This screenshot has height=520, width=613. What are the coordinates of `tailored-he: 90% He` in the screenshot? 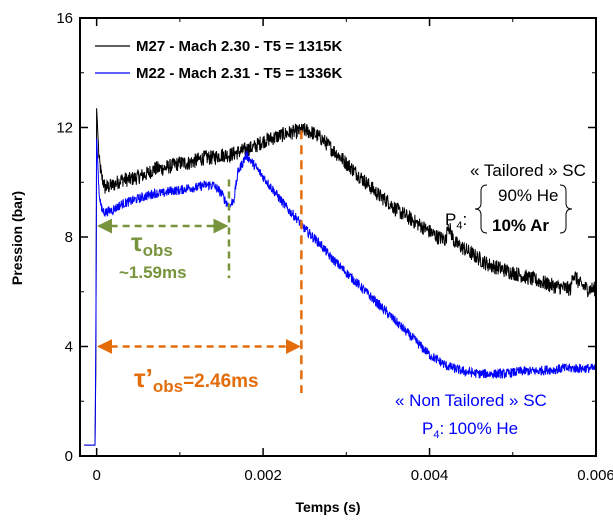 It's located at (528, 195).